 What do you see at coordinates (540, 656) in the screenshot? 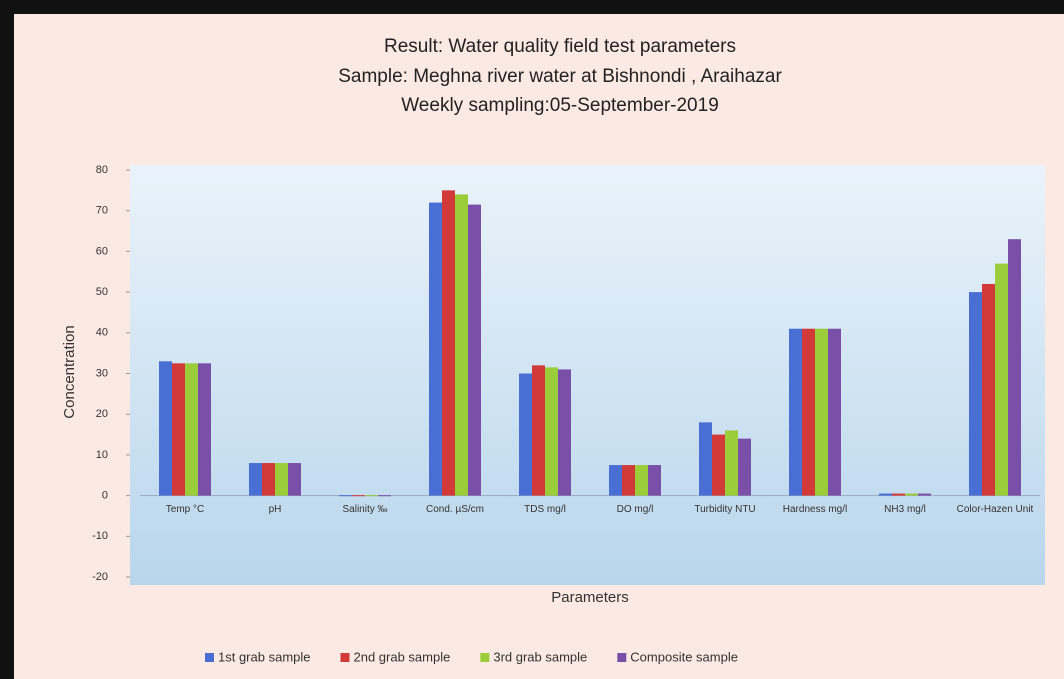
I see `legend-label: 3rd grab sample` at bounding box center [540, 656].